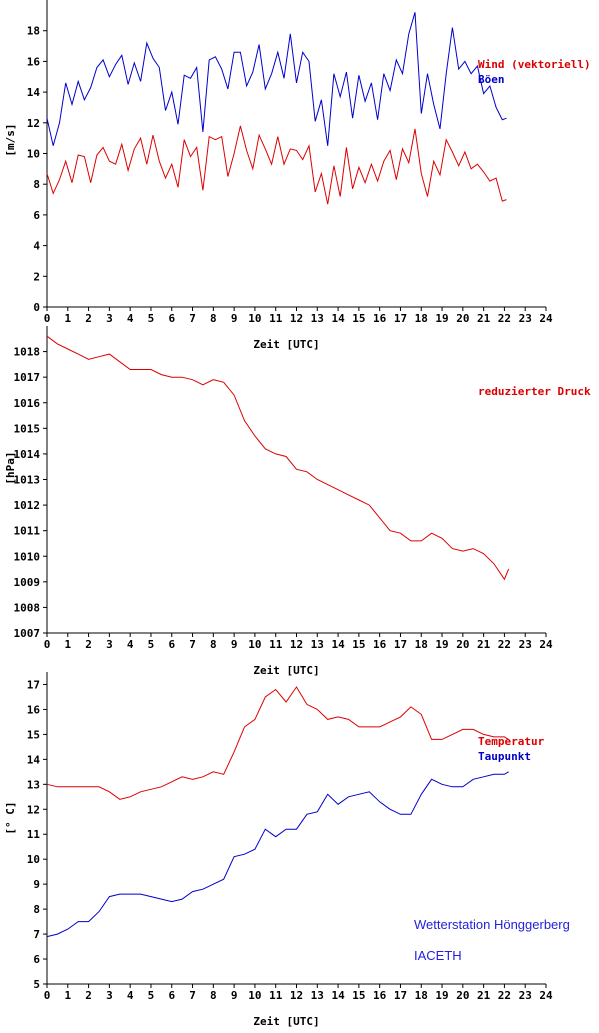 The height and width of the screenshot is (1033, 599). I want to click on y-tick-label: 1018, so click(27, 352).